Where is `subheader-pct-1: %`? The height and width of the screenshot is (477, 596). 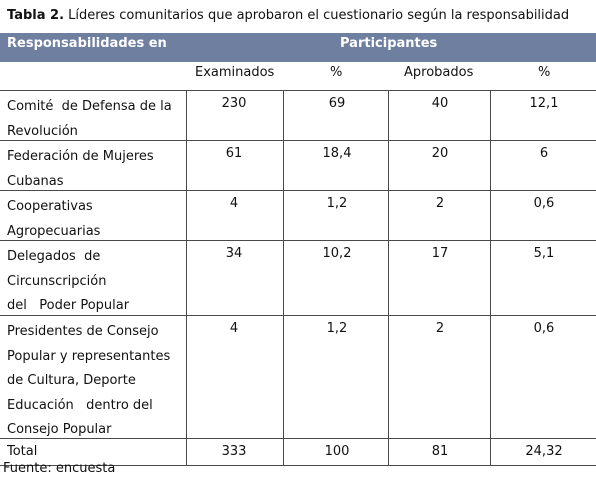
subheader-pct-1: % is located at coordinates (336, 72).